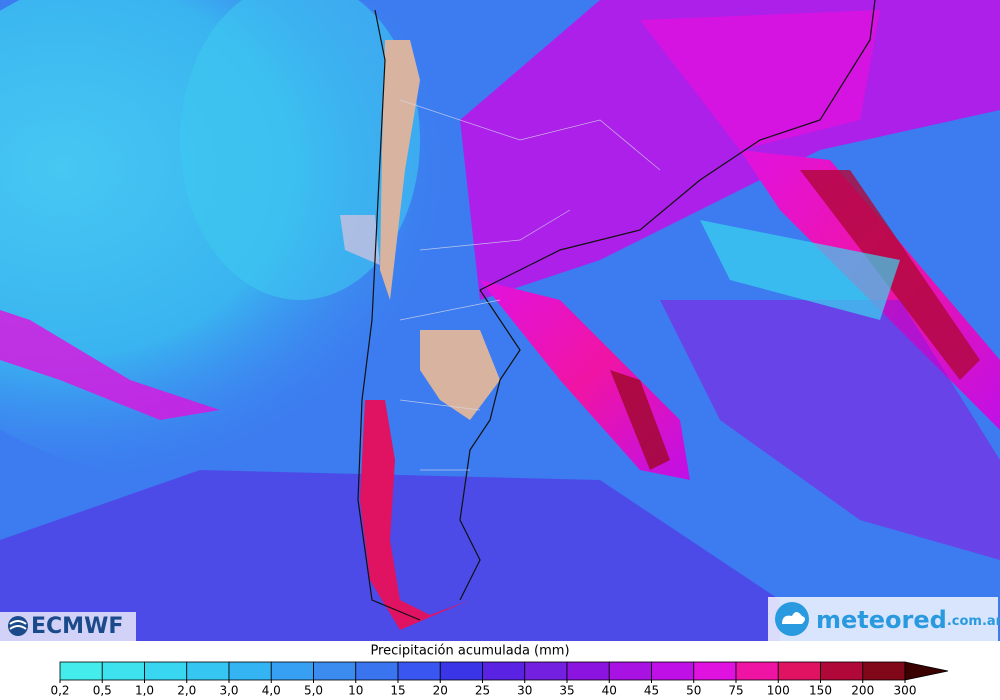  I want to click on tick-label: 200, so click(862, 691).